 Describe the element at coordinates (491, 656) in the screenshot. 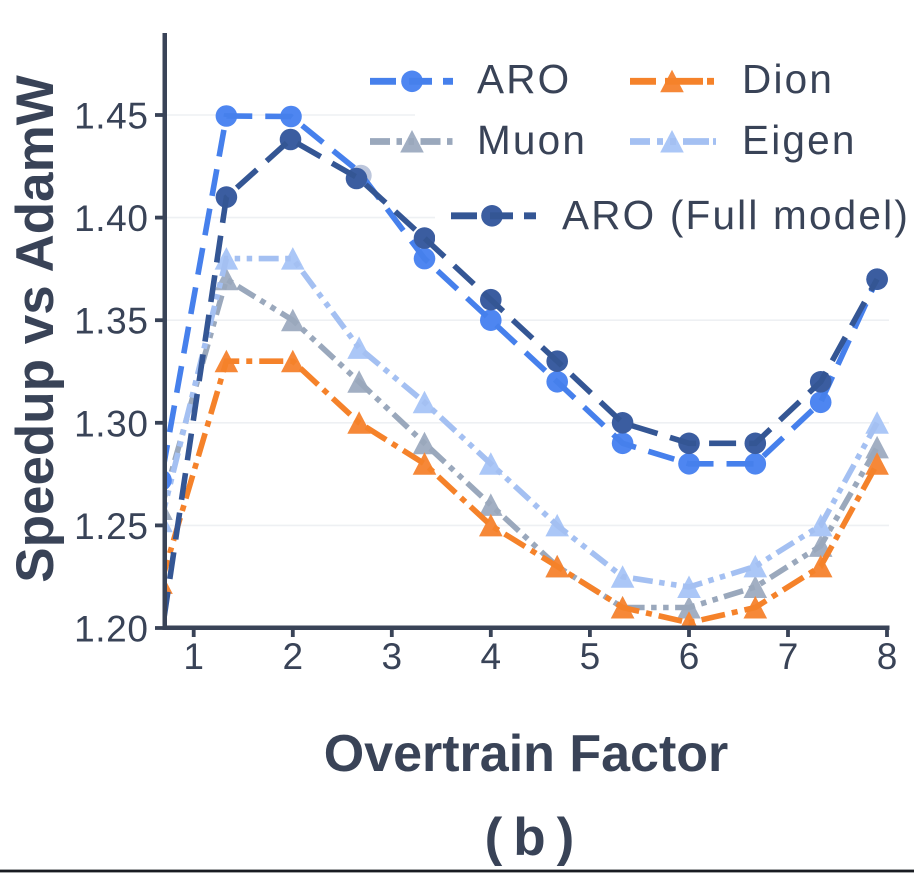

I see `svg-text: 4` at that location.